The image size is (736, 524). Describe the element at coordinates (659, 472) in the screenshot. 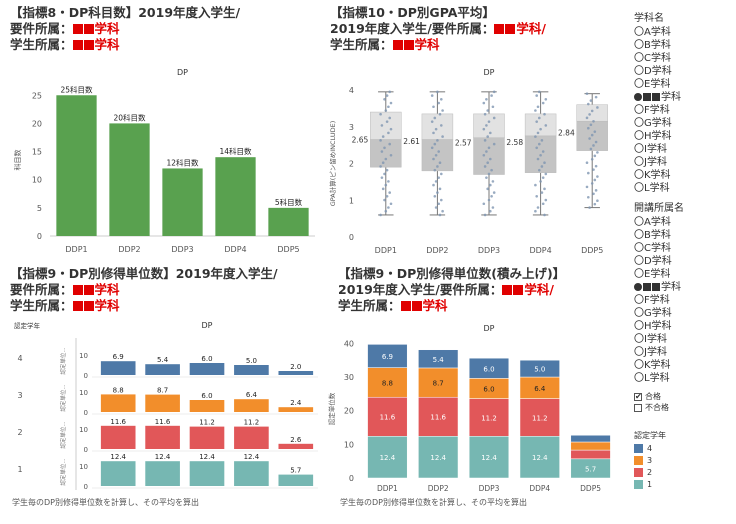

I see `legend-item: 2` at that location.